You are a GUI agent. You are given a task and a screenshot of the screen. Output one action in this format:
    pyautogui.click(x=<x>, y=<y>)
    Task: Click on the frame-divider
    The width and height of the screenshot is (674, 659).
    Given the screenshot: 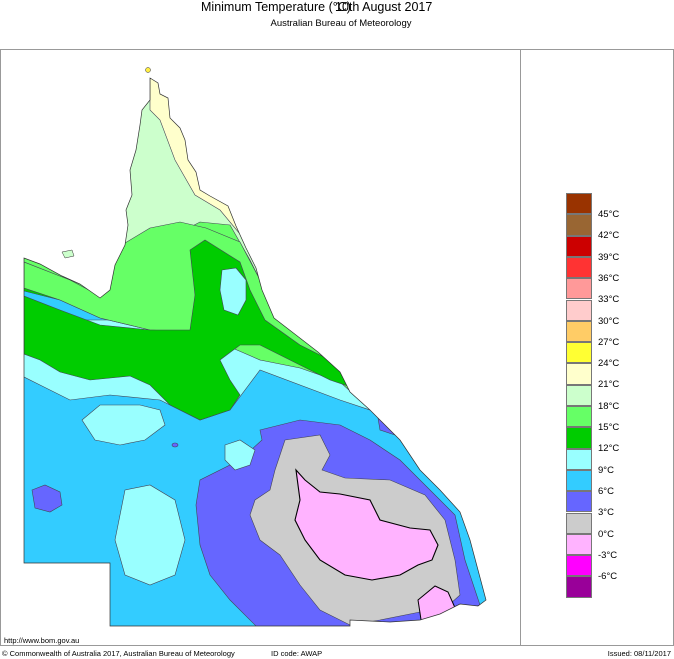 What is the action you would take?
    pyautogui.click(x=520, y=347)
    